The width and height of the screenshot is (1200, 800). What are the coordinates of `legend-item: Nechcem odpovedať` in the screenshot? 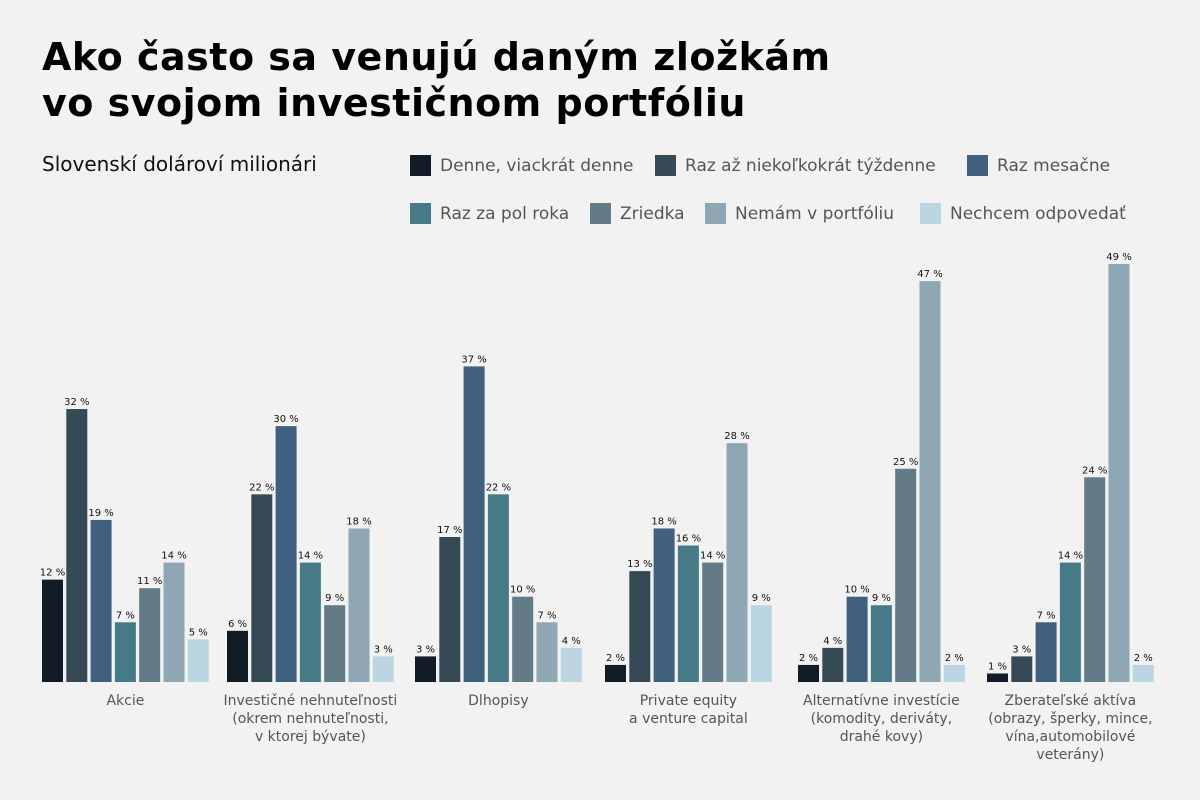 It's located at (1023, 213).